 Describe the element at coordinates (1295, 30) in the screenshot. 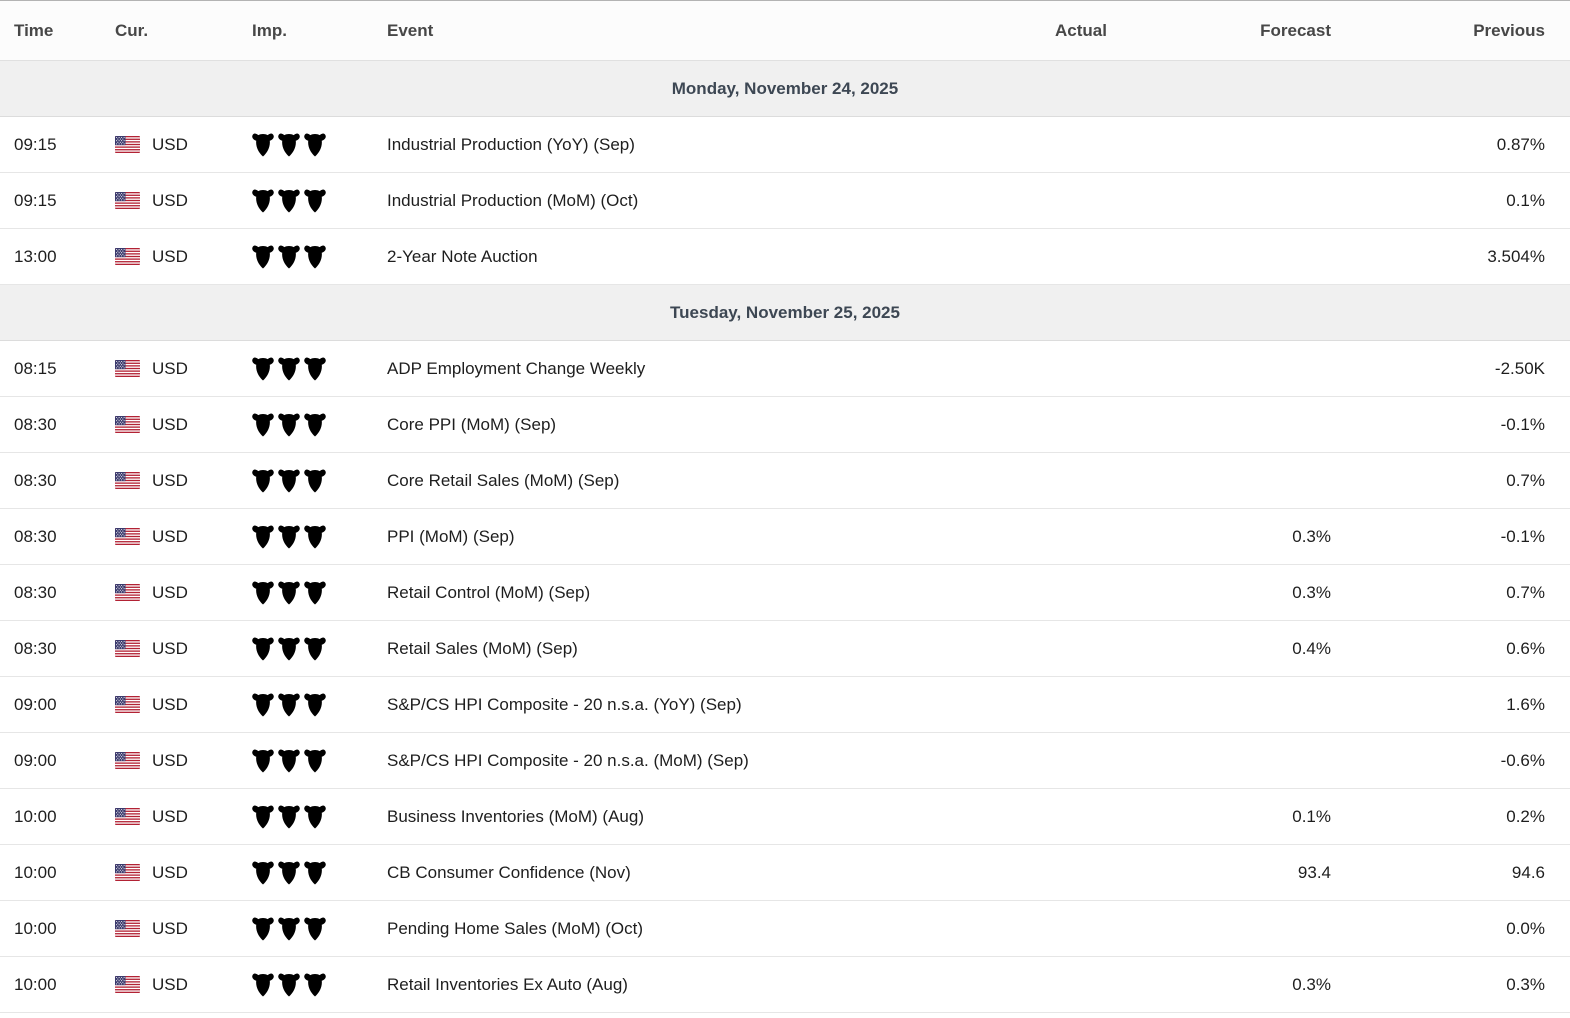

I see `column-header-forecast: Forecast` at that location.